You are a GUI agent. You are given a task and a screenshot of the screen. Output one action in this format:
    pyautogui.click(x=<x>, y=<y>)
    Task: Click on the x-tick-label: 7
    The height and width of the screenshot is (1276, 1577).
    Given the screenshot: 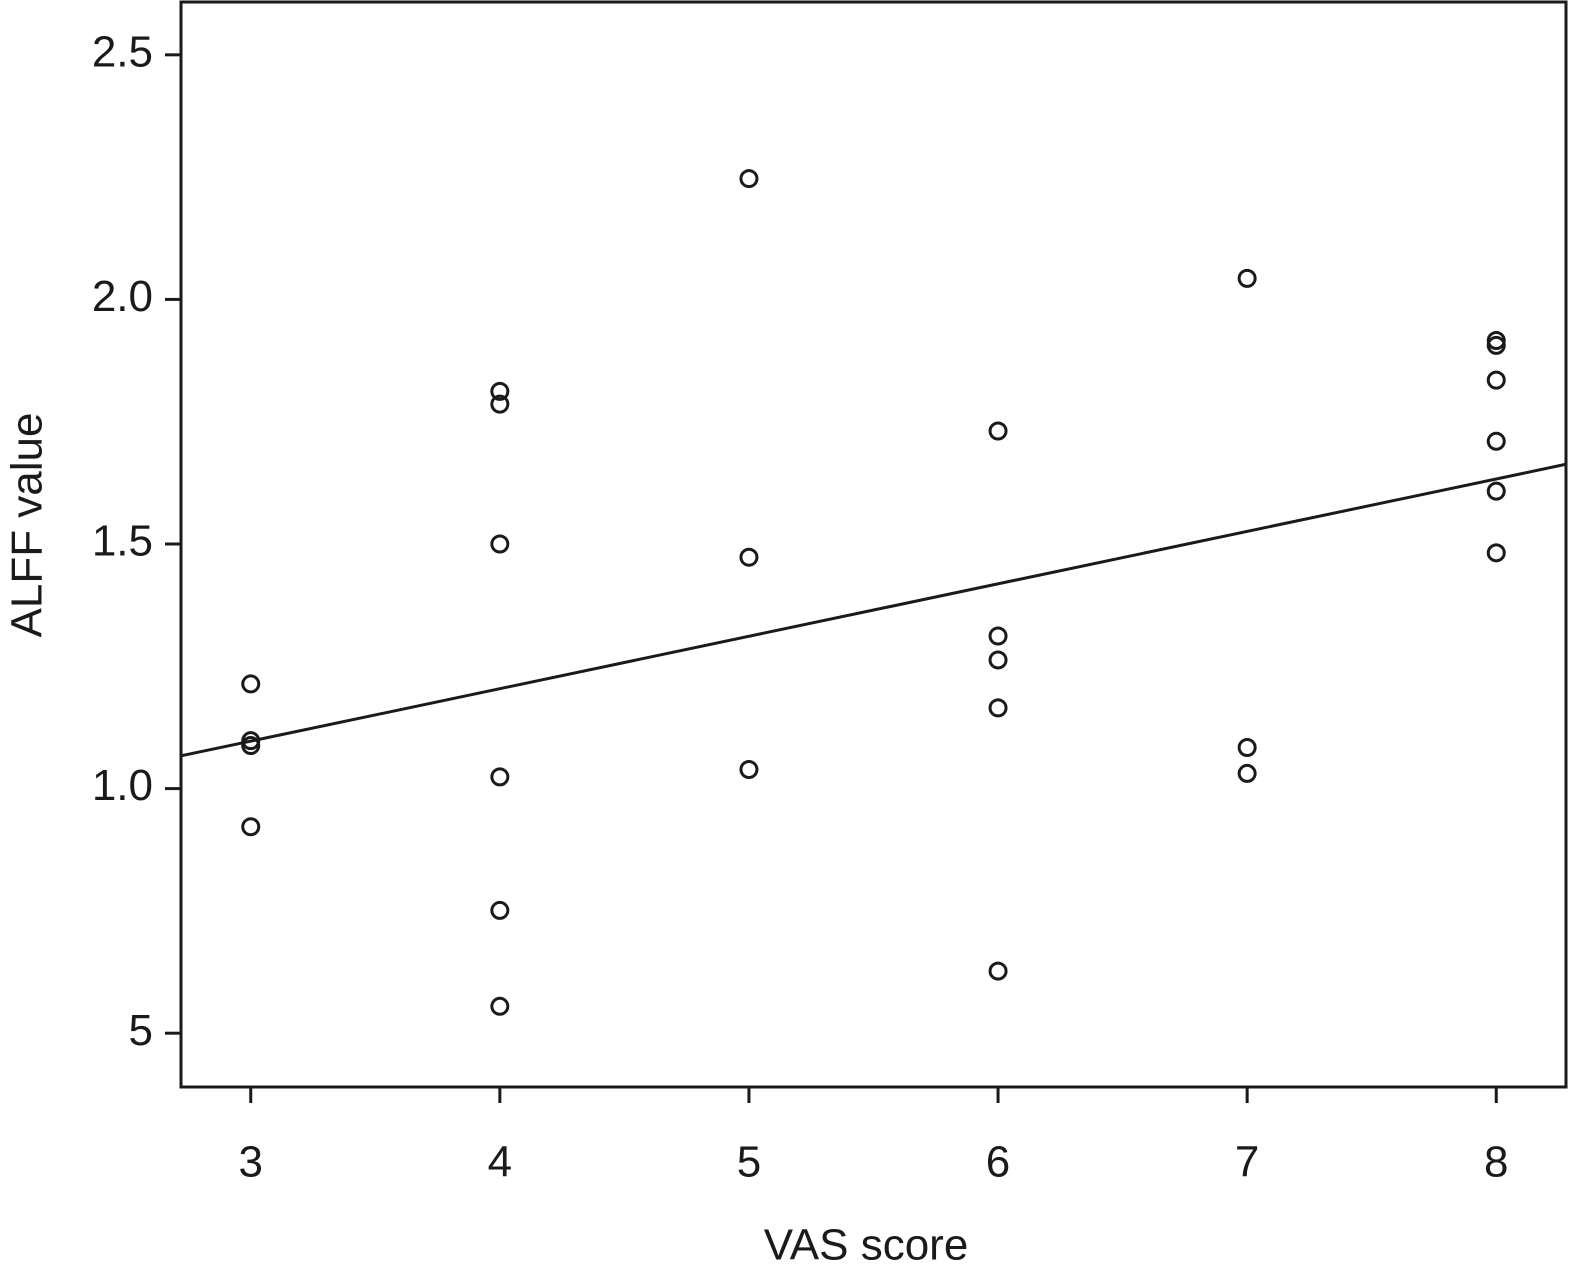 What is the action you would take?
    pyautogui.click(x=1247, y=1162)
    